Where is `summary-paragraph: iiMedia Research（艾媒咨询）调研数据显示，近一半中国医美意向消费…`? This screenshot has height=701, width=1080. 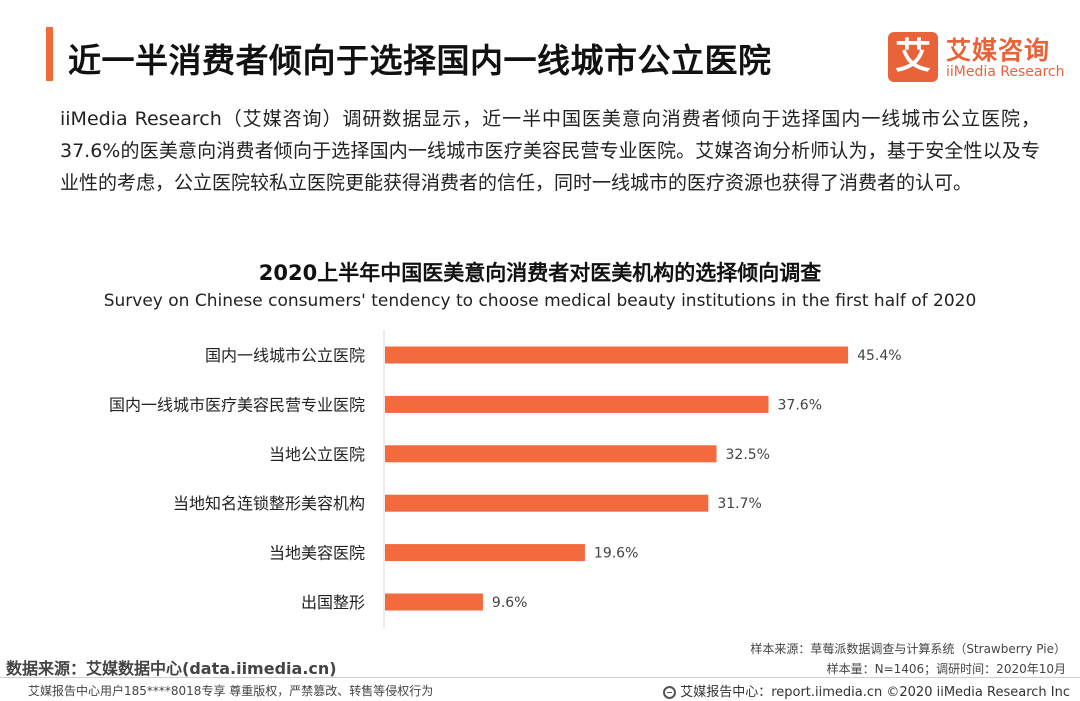
summary-paragraph: iiMedia Research（艾媒咨询）调研数据显示，近一半中国医美意向消费… is located at coordinates (550, 151).